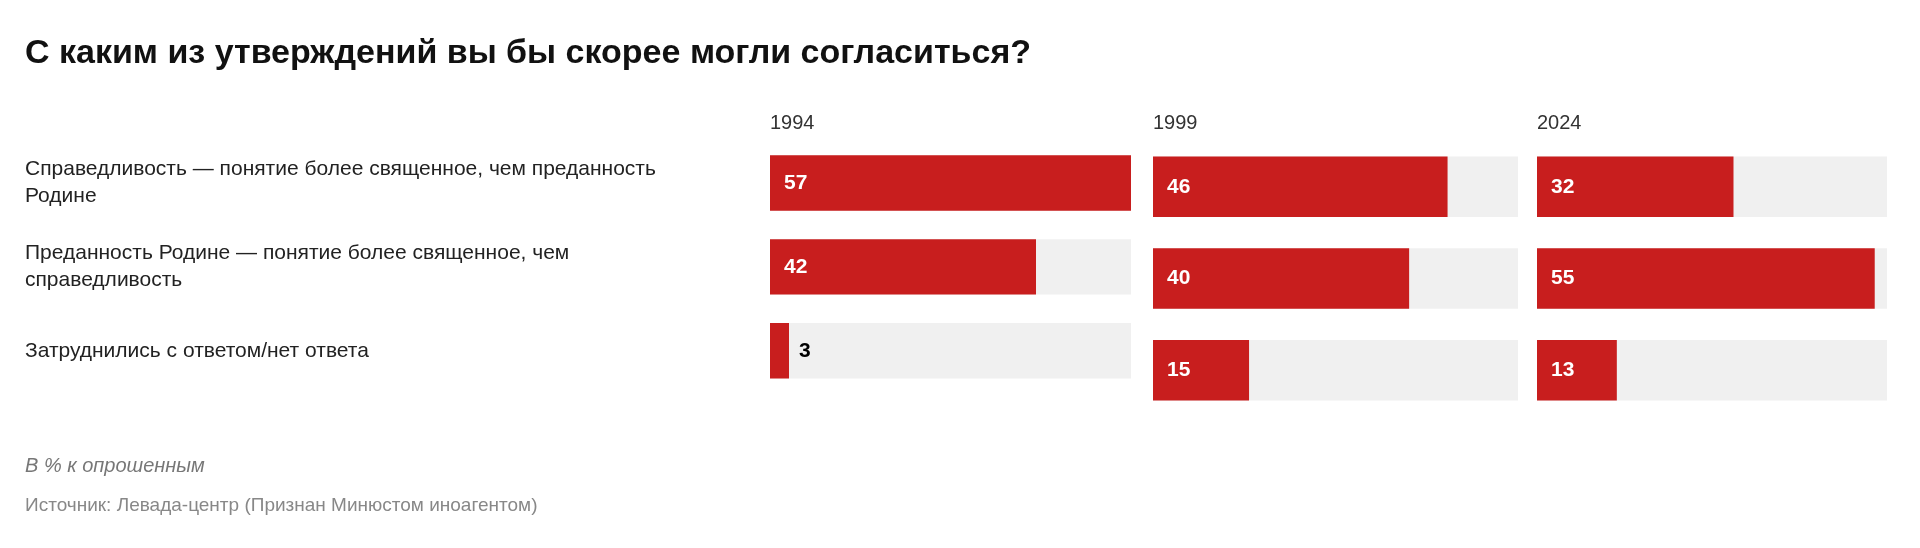 The height and width of the screenshot is (548, 1920). What do you see at coordinates (796, 265) in the screenshot?
I see `data-label: 42` at bounding box center [796, 265].